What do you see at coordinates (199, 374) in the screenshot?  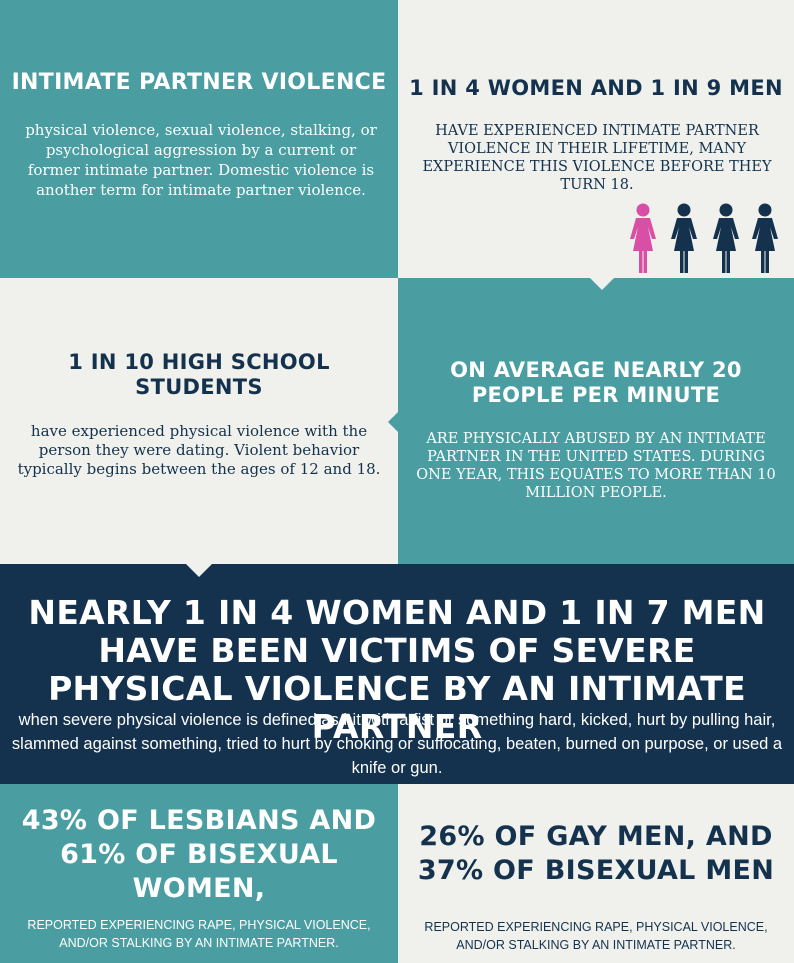 I see `panel-high-school-title: 1 IN 10 HIGH SCHOOL STUDENTS` at bounding box center [199, 374].